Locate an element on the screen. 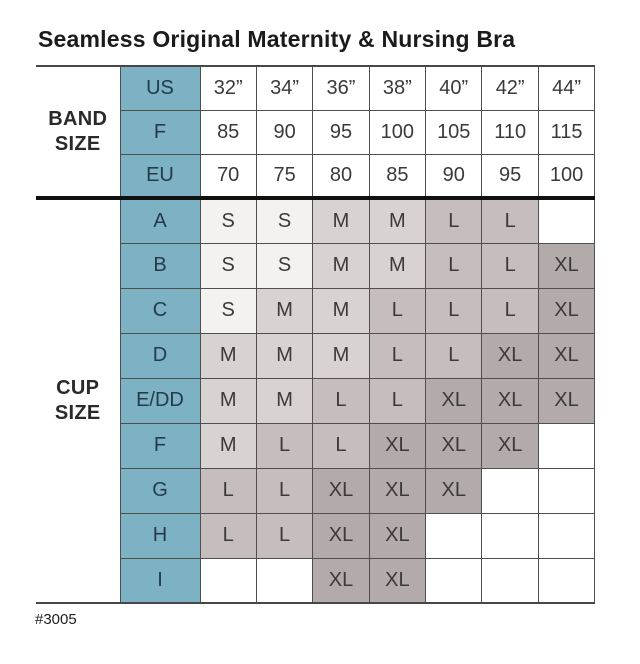 This screenshot has width=640, height=664. cup-row-header: H is located at coordinates (160, 535).